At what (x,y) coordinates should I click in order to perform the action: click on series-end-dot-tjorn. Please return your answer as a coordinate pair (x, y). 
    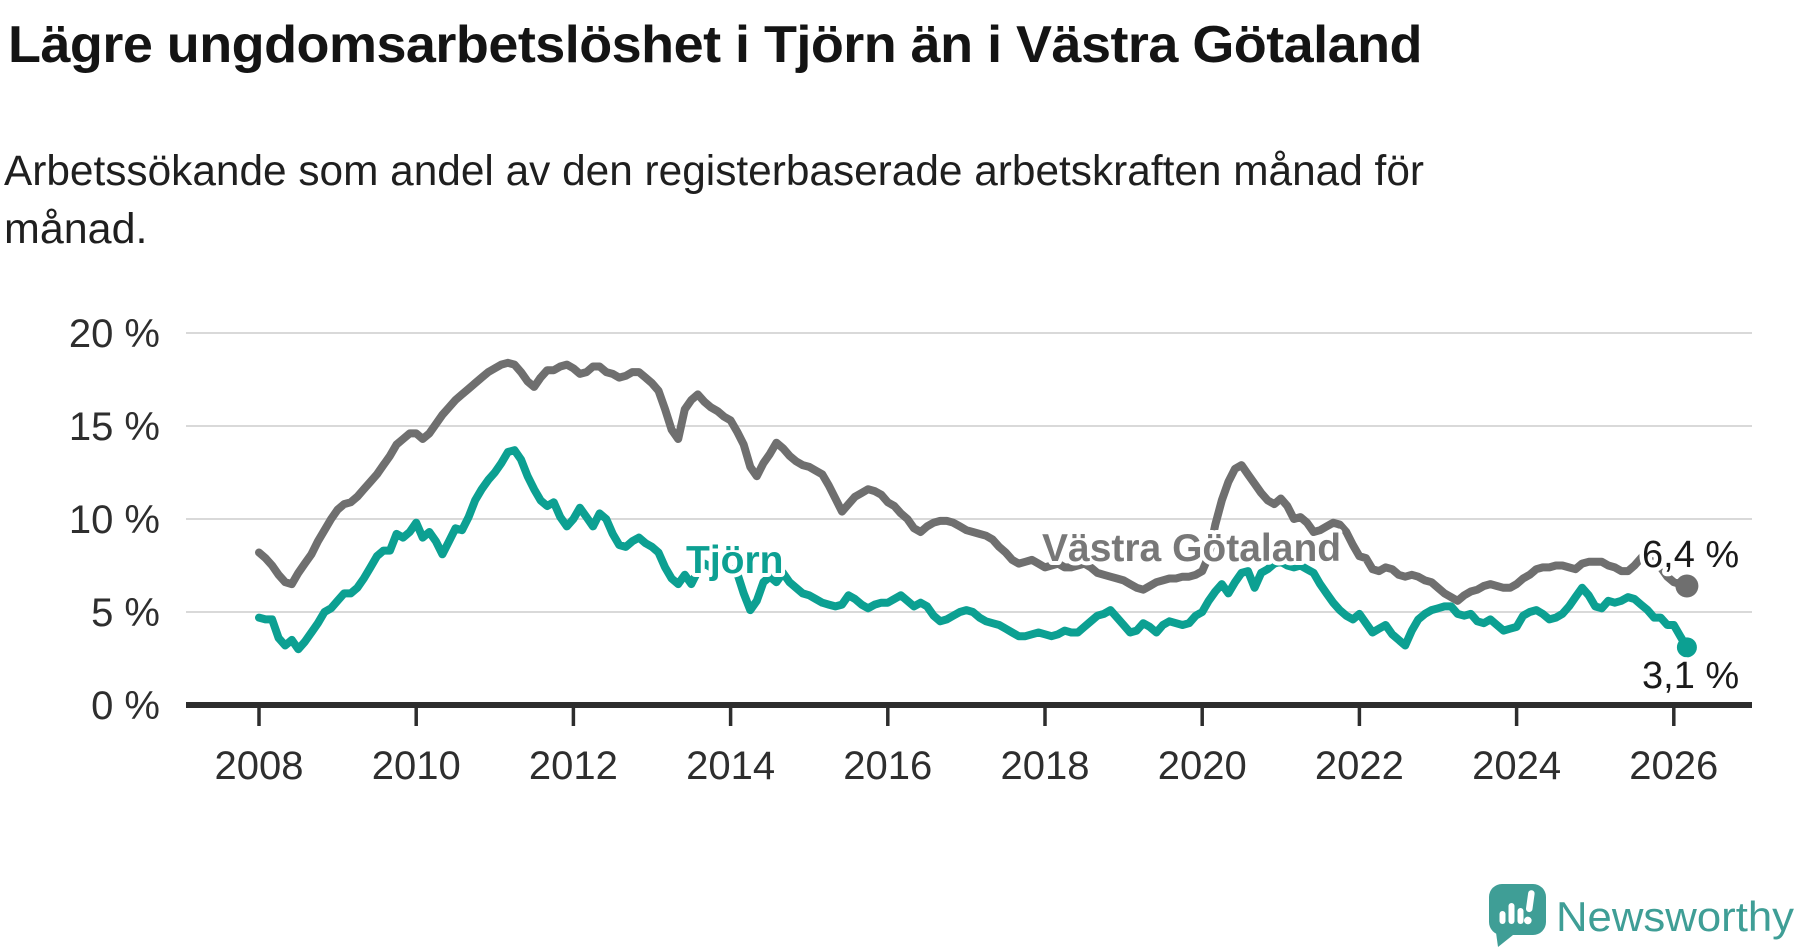
    Looking at the image, I should click on (1686, 647).